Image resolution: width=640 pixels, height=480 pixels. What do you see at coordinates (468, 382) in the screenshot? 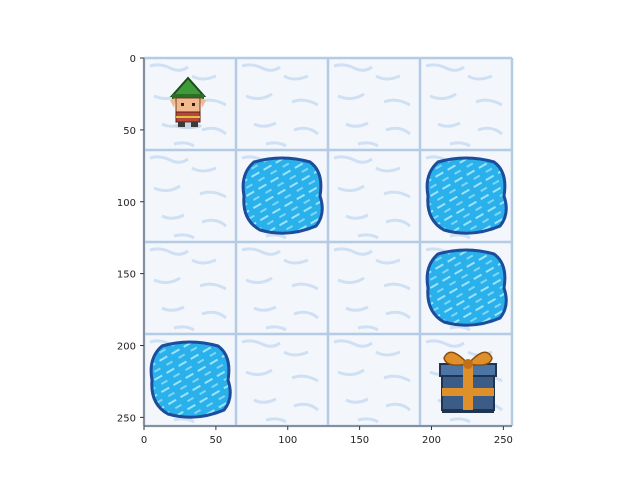
I see `goal-gift-icon` at bounding box center [468, 382].